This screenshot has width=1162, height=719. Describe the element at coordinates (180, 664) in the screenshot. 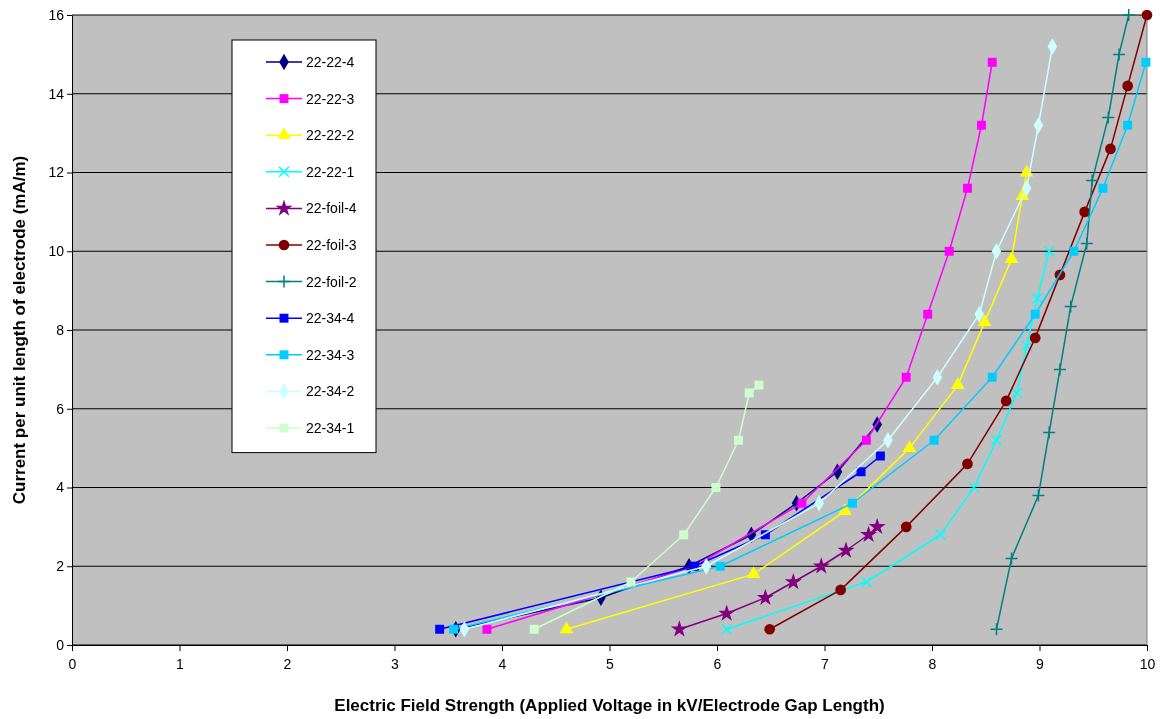

I see `x-tick-label: 1` at that location.